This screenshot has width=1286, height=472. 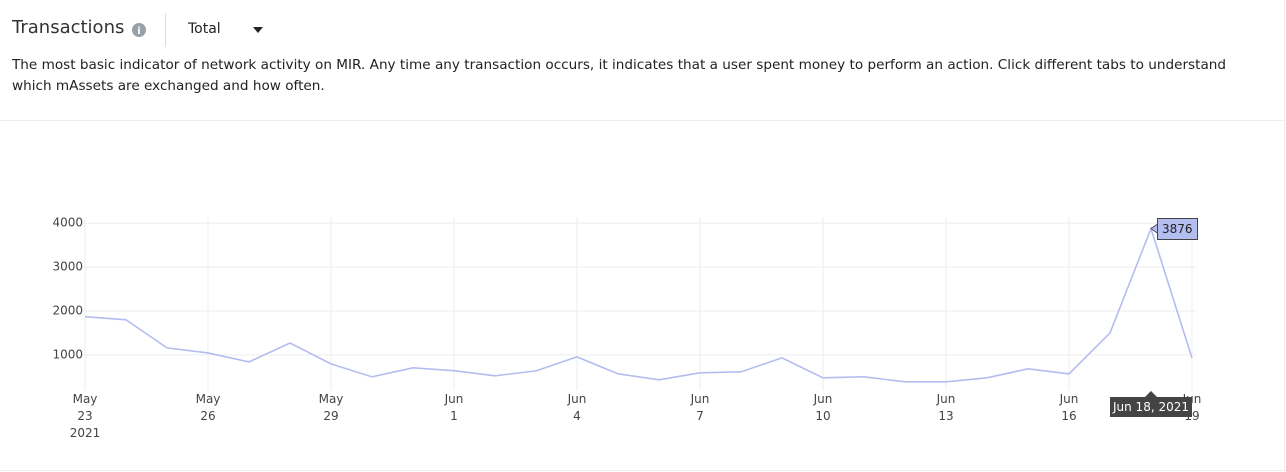 What do you see at coordinates (67, 223) in the screenshot?
I see `y-tick-label: 4000` at bounding box center [67, 223].